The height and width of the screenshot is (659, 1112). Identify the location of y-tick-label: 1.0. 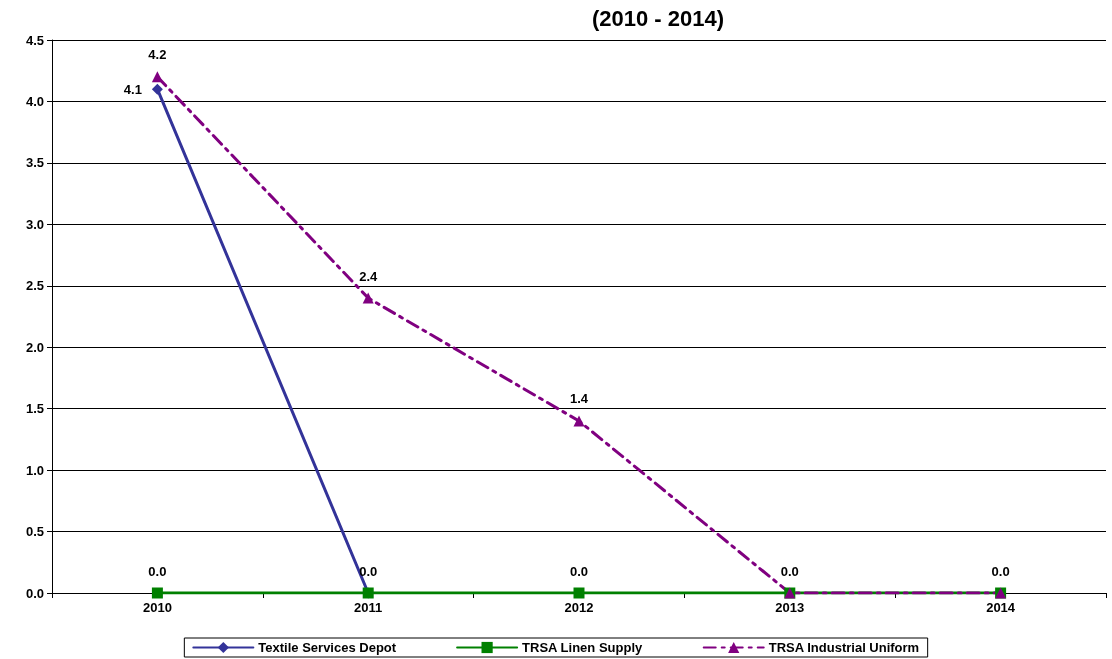
(34, 470).